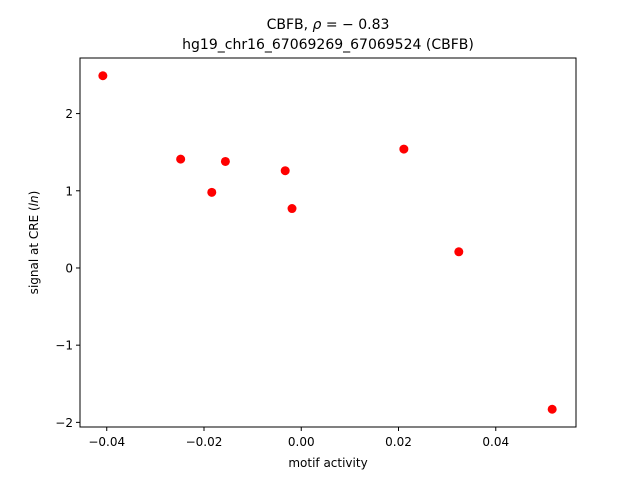 This screenshot has height=484, width=640. I want to click on x-axis-label: motif activity, so click(327, 463).